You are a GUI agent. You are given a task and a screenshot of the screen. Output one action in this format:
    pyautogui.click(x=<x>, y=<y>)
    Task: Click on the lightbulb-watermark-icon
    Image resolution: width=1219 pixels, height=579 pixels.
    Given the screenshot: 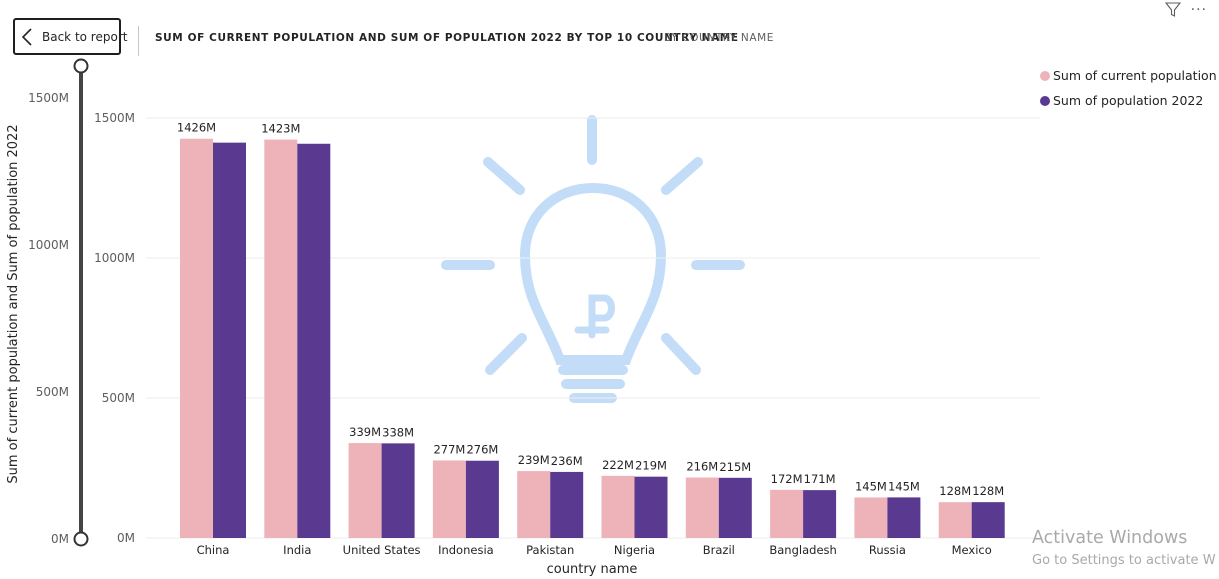 What is the action you would take?
    pyautogui.click(x=593, y=259)
    